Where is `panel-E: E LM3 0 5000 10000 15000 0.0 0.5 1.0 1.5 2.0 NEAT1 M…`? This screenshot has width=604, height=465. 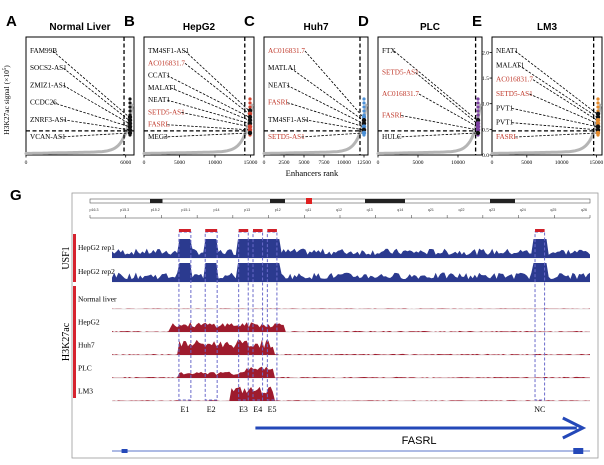
panel-E: E LM3 0 5000 10000 15000 0.0 0.5 1.0 1.5 2.0 NEAT1 M… is located at coordinates (538, 89).